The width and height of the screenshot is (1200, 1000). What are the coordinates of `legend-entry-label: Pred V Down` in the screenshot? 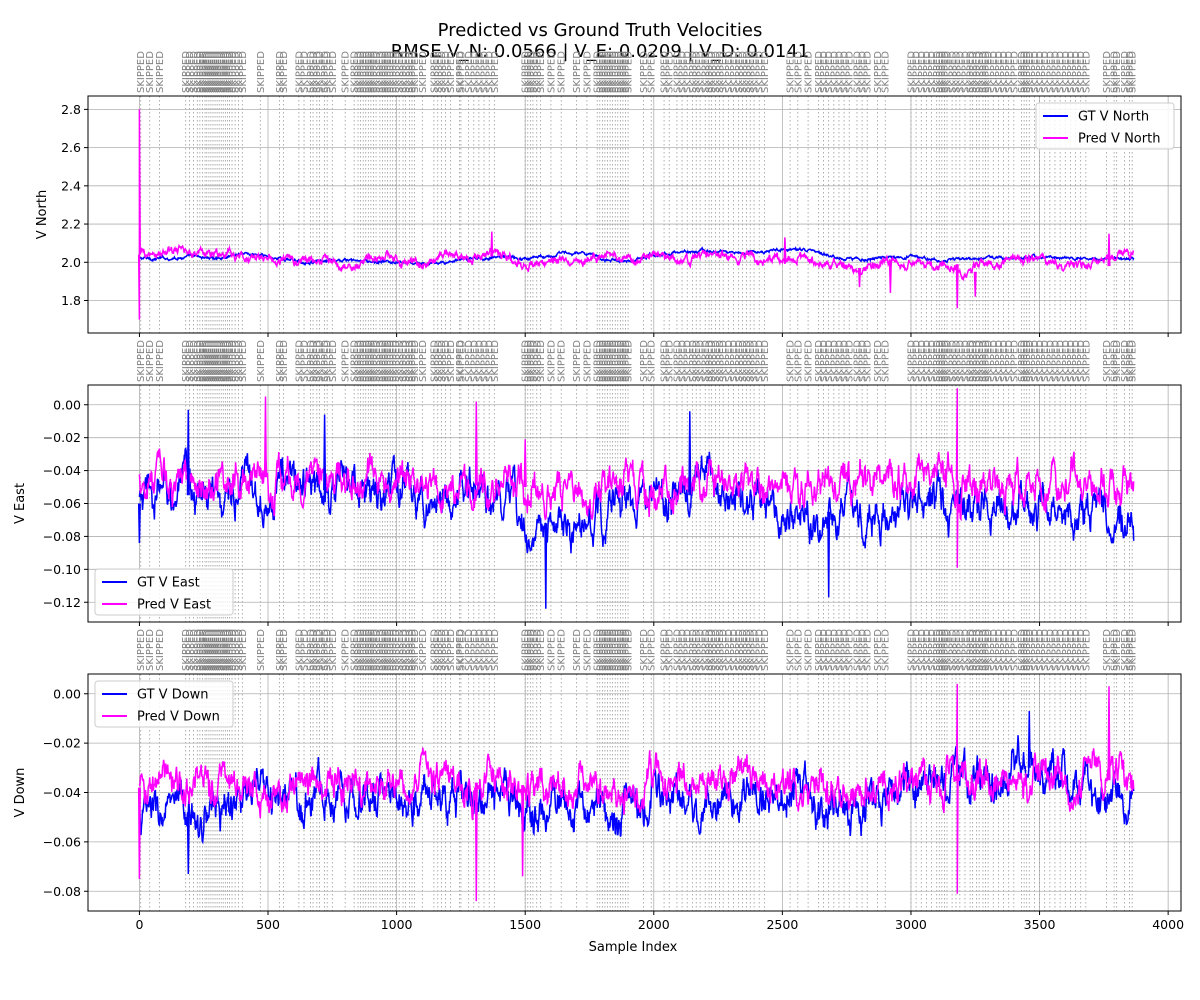 It's located at (178, 717).